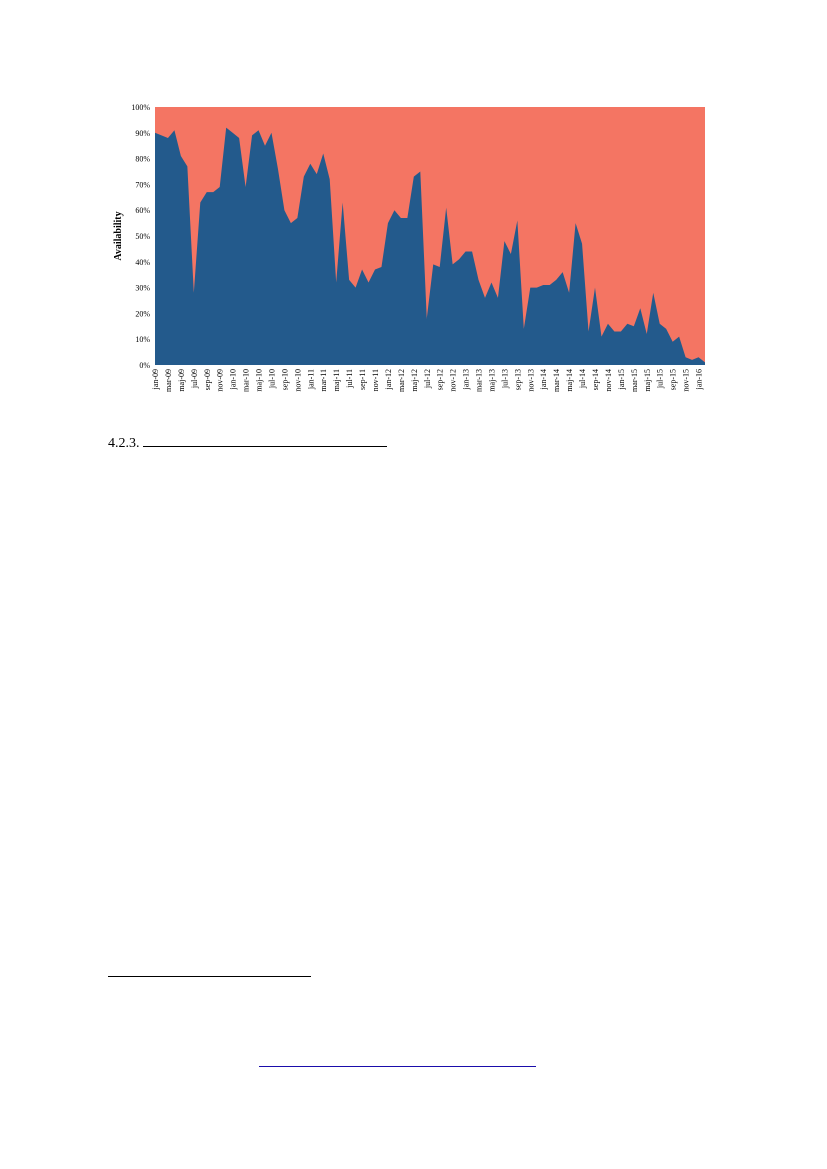 The height and width of the screenshot is (1169, 827). I want to click on x-tick-label: sep-10, so click(284, 379).